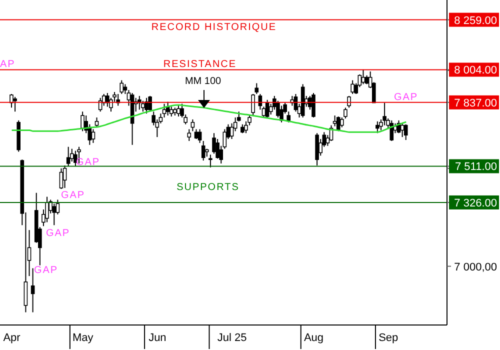  I want to click on y-tick-label: 7 511.00, so click(475, 167).